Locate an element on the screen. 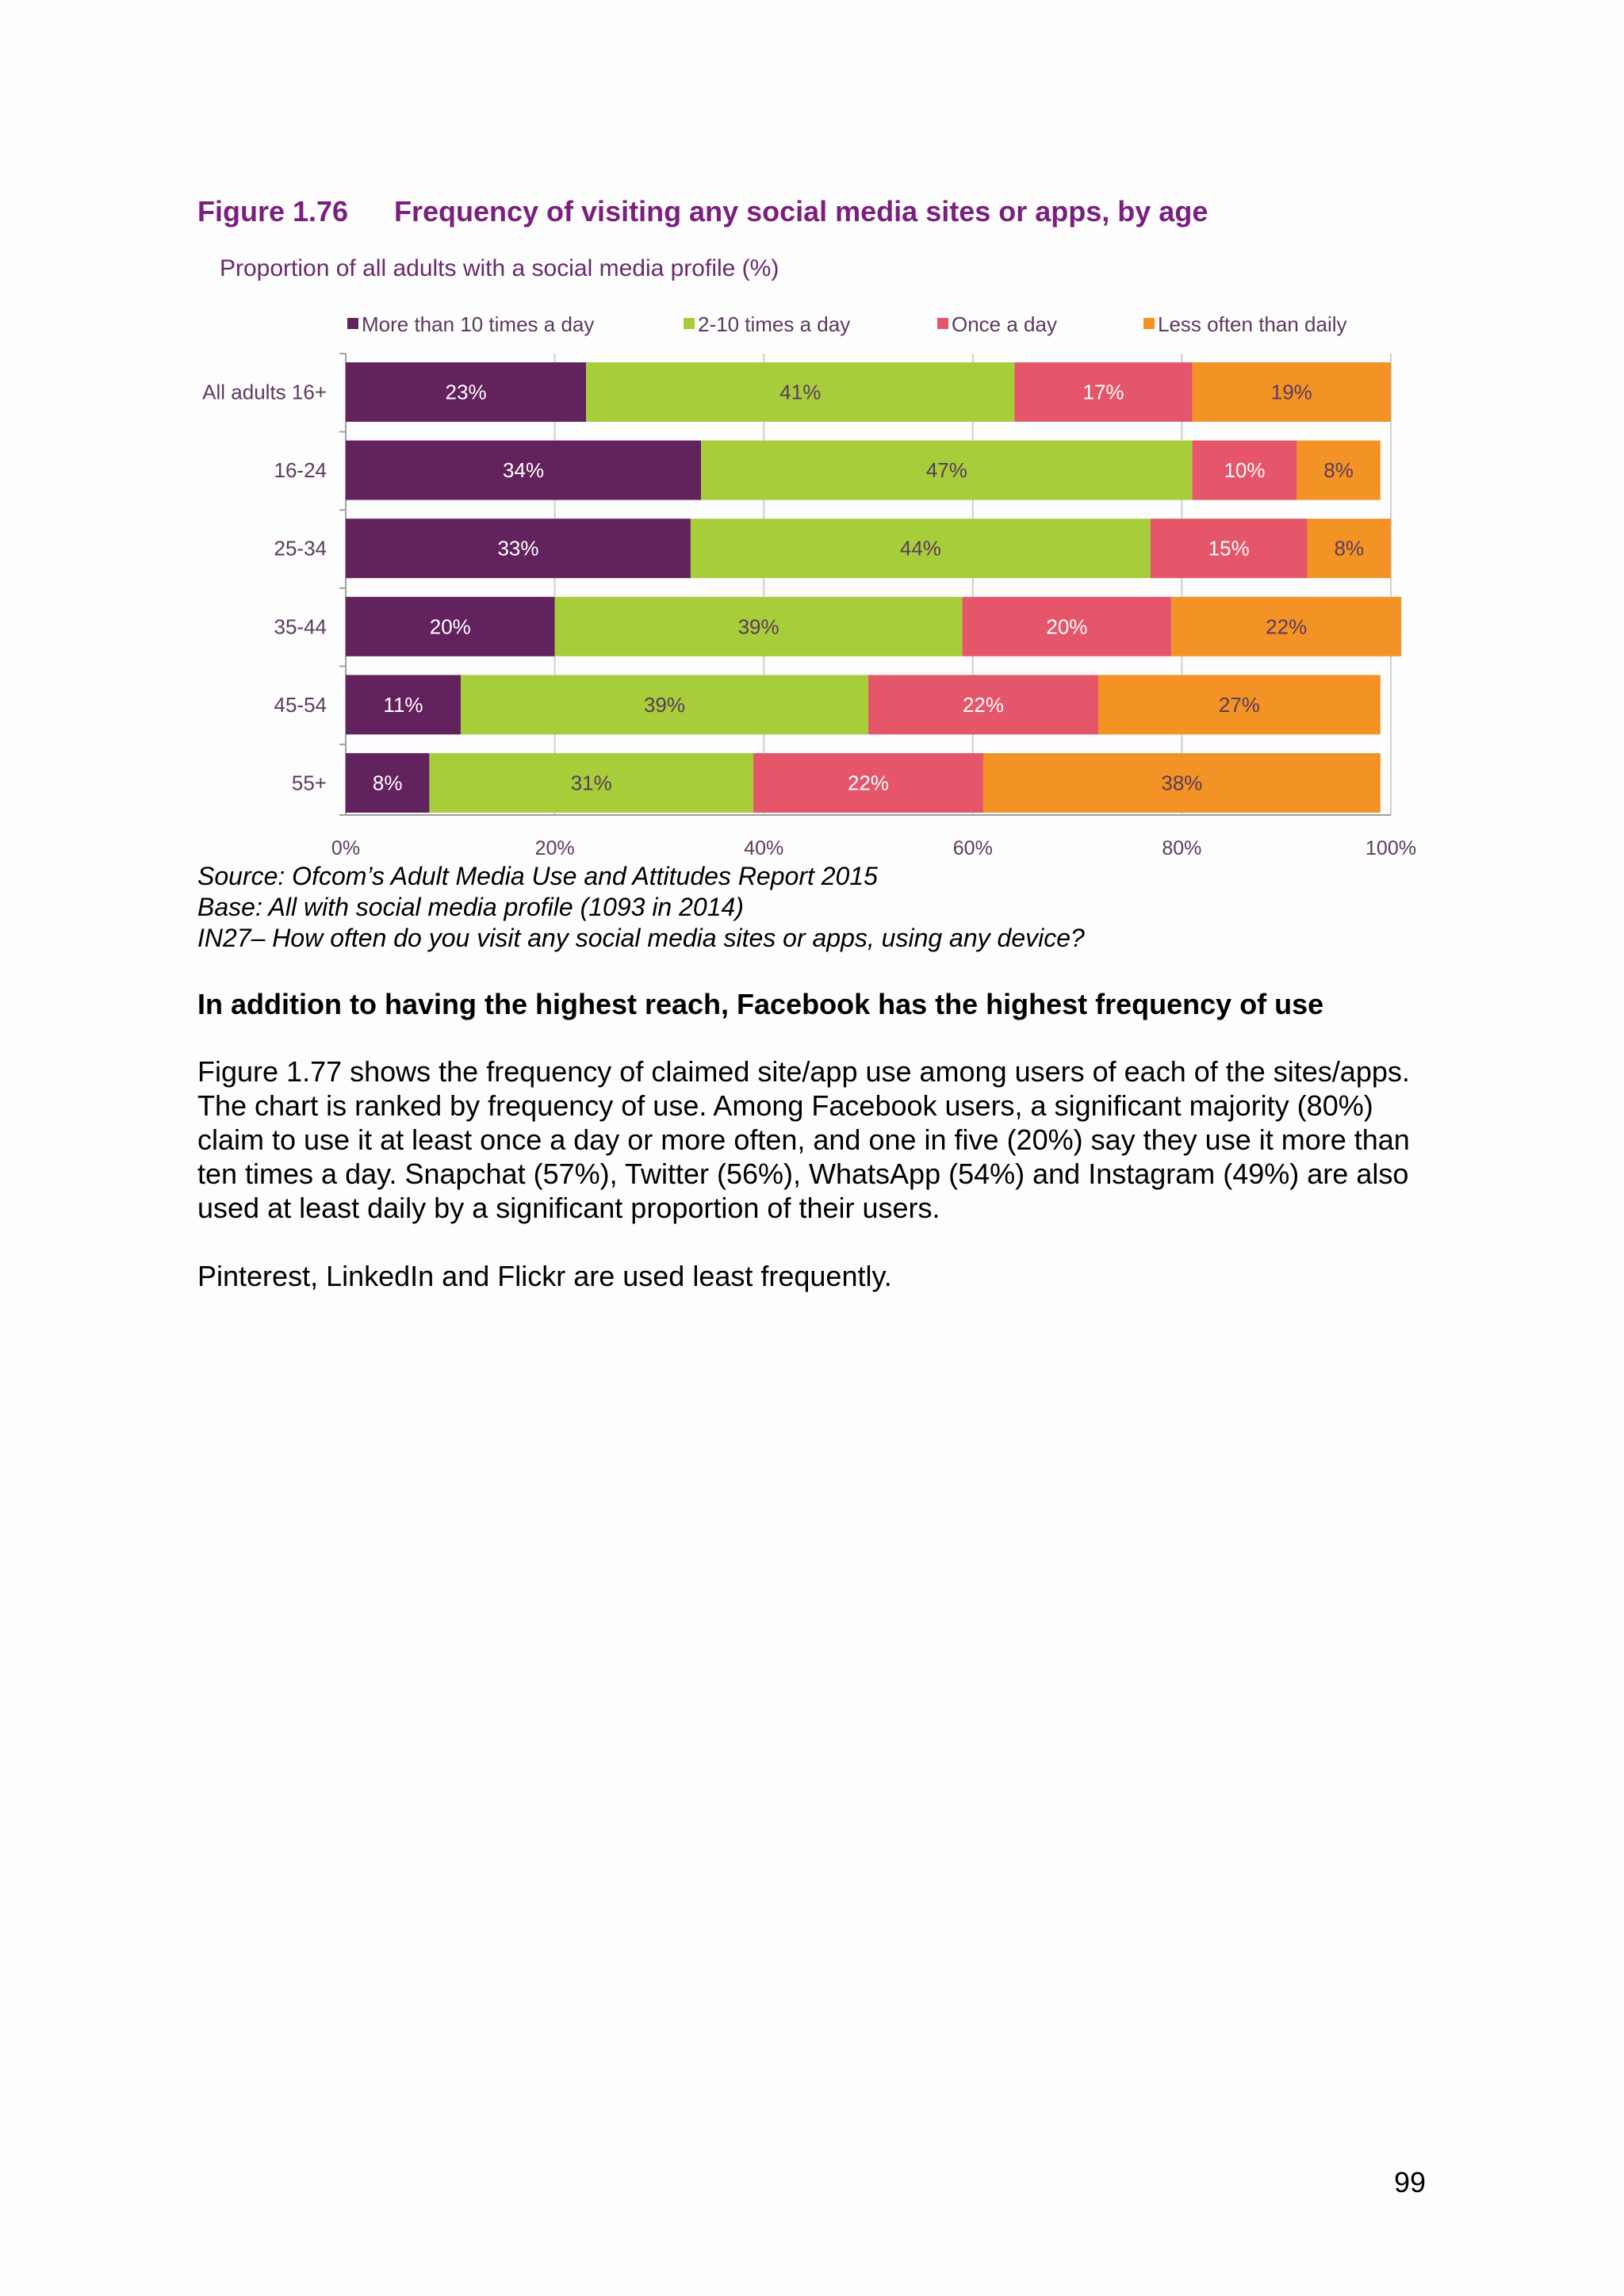  data-label: 11% is located at coordinates (403, 705).